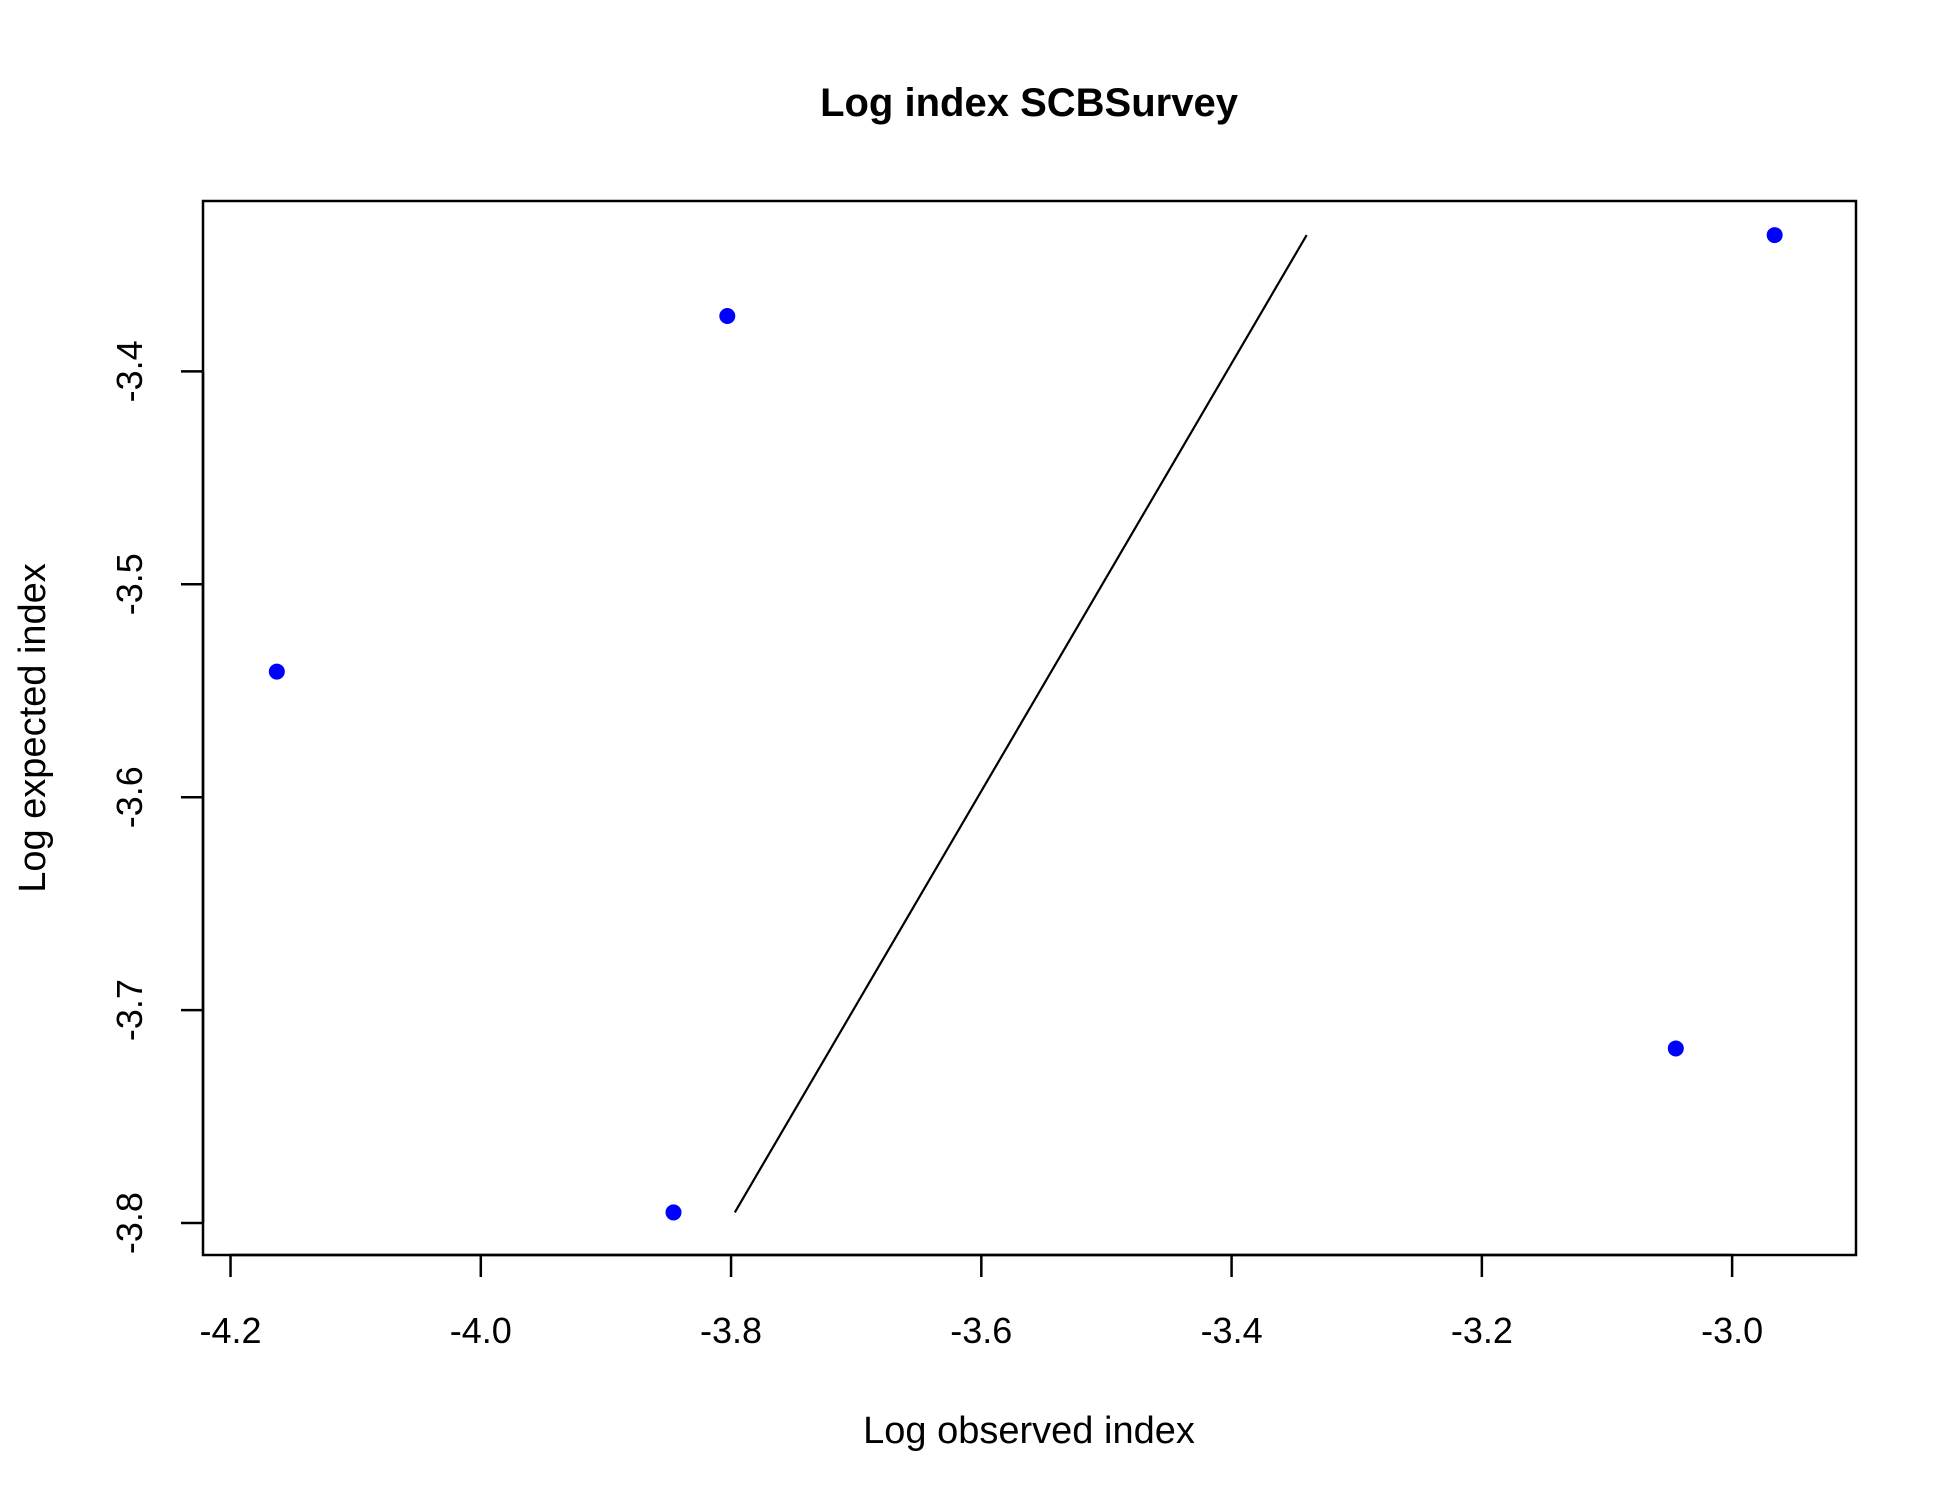  Describe the element at coordinates (33, 728) in the screenshot. I see `y-axis-label: Log expected index` at that location.